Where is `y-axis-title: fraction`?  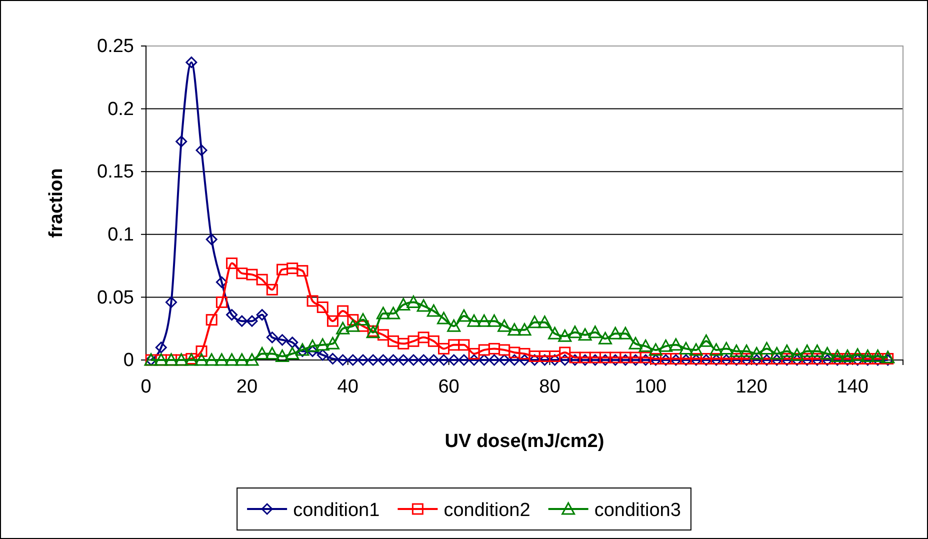
y-axis-title: fraction is located at coordinates (56, 203).